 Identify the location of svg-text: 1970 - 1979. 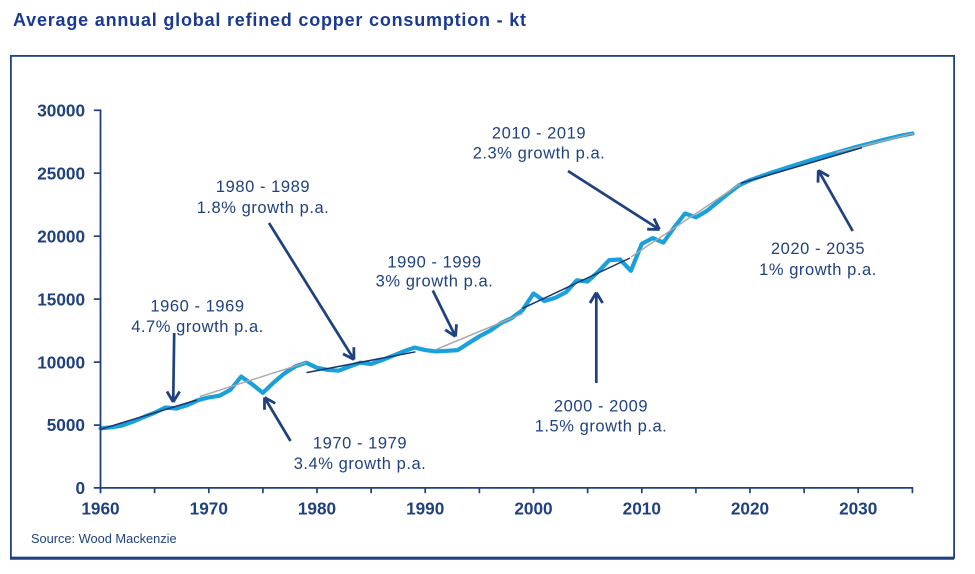
(360, 443).